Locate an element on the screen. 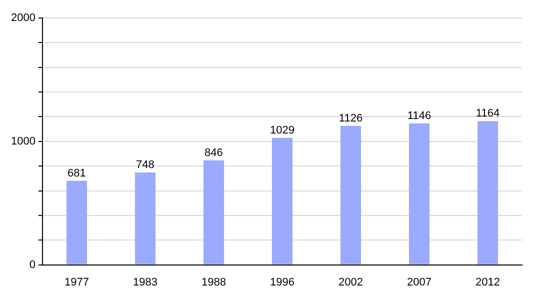 This screenshot has height=300, width=550. data-label: 681 is located at coordinates (77, 173).